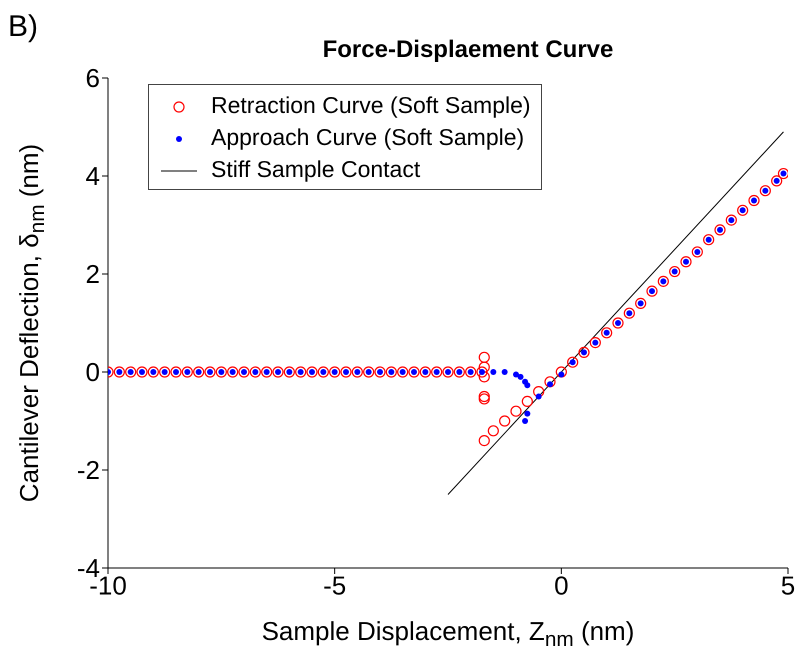  Describe the element at coordinates (93, 78) in the screenshot. I see `y-tick-label: 6` at that location.